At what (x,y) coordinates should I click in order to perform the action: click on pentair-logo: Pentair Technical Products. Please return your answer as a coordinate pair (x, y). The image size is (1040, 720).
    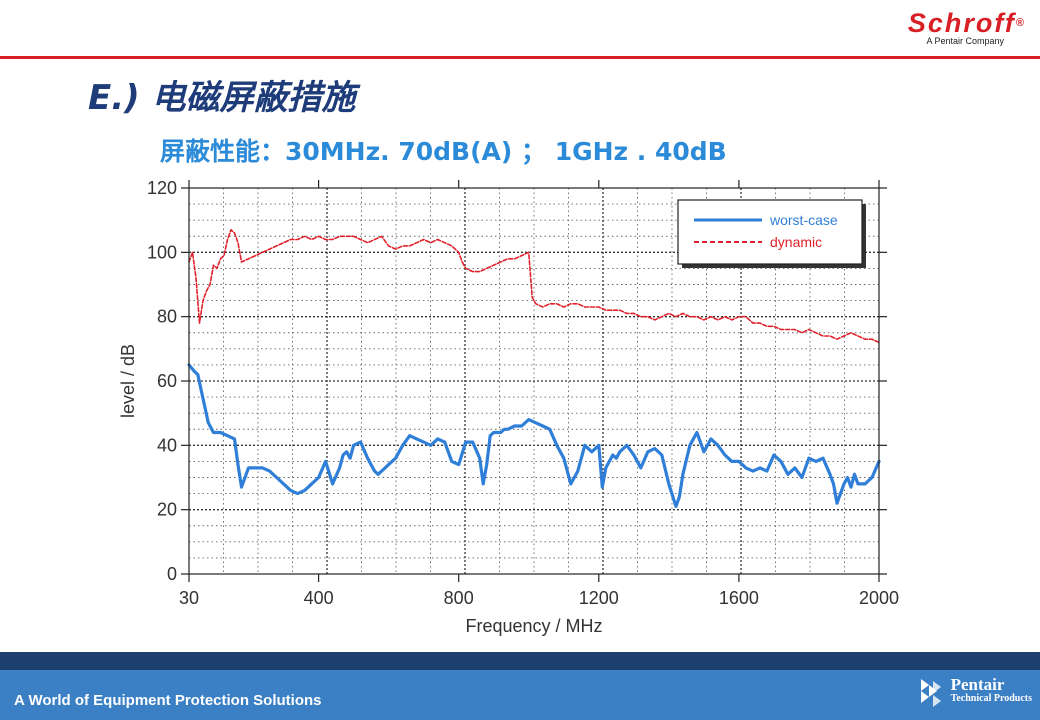
    Looking at the image, I should click on (974, 692).